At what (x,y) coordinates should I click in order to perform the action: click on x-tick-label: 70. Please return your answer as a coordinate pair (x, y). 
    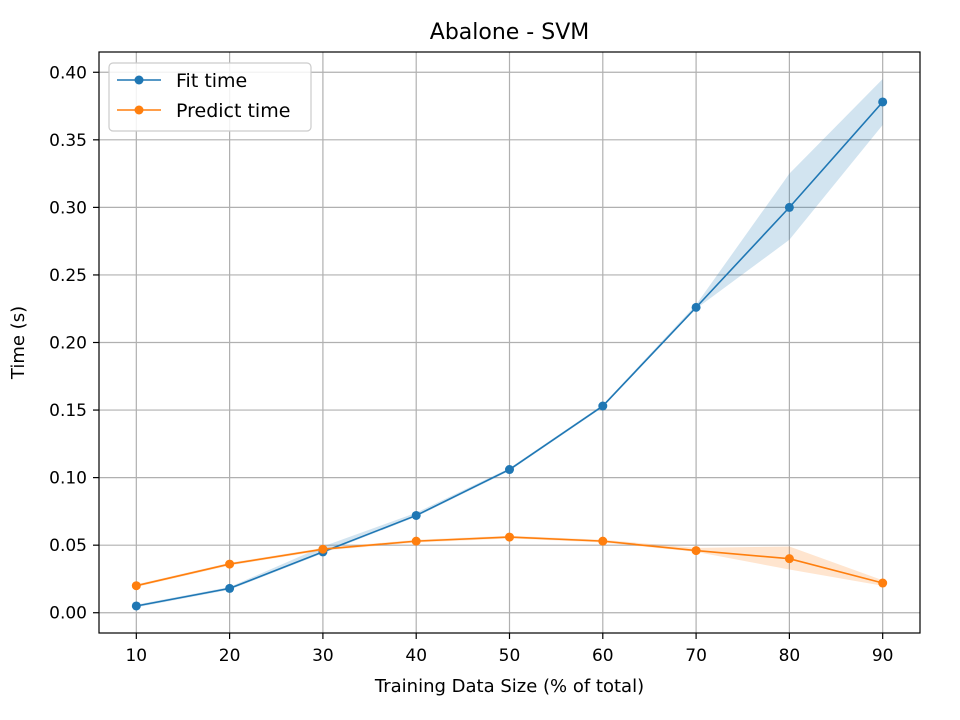
    Looking at the image, I should click on (696, 656).